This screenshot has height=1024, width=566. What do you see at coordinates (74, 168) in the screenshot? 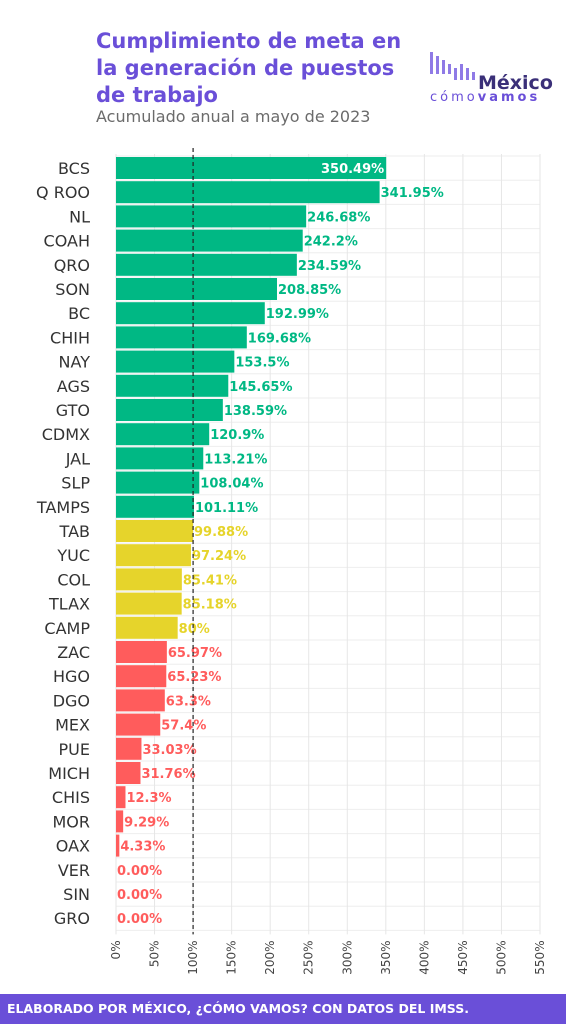
I see `category-label: BCS` at bounding box center [74, 168].